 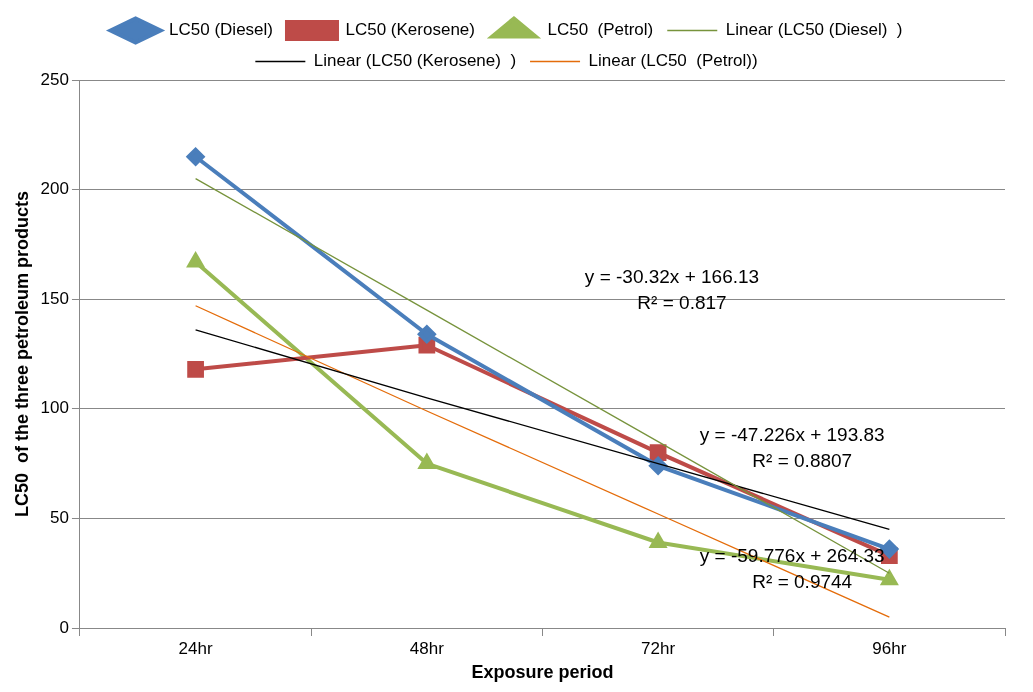 I want to click on x-tick-label: 24hr, so click(x=195, y=648).